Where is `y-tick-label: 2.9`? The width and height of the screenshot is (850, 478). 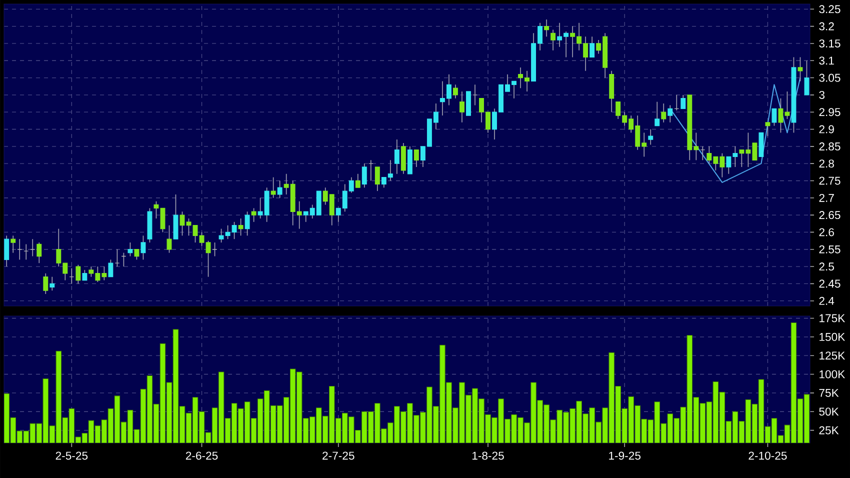 y-tick-label: 2.9 is located at coordinates (826, 129).